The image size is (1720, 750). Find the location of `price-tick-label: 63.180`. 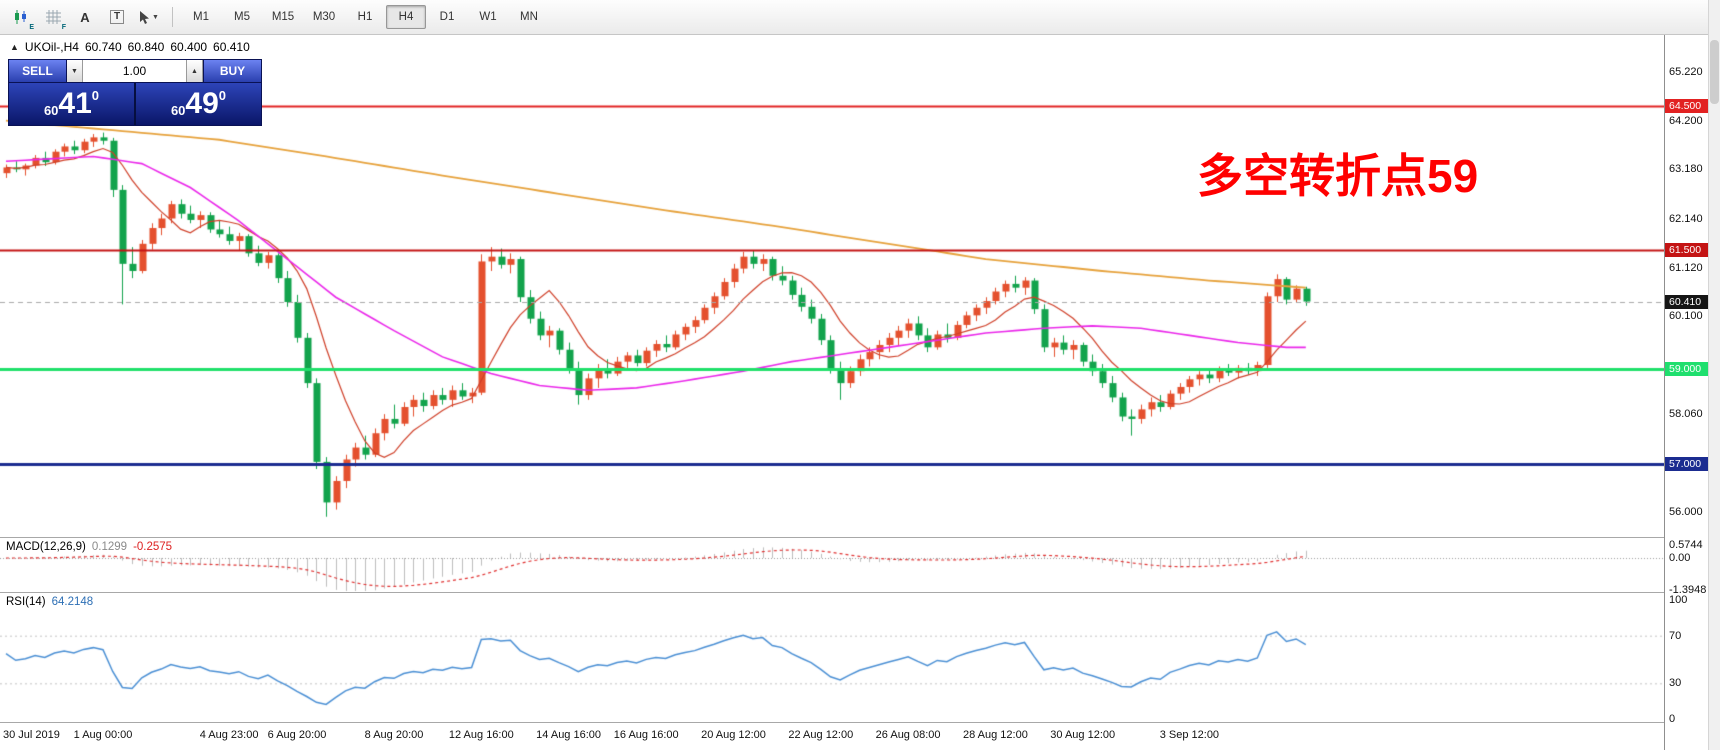

price-tick-label: 63.180 is located at coordinates (1686, 169).